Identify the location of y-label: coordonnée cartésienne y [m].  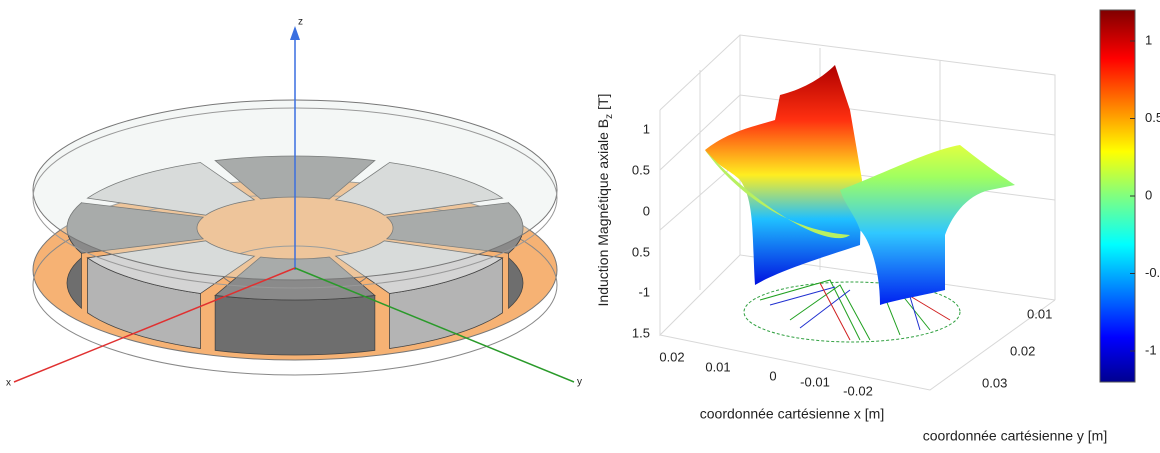
(1015, 436).